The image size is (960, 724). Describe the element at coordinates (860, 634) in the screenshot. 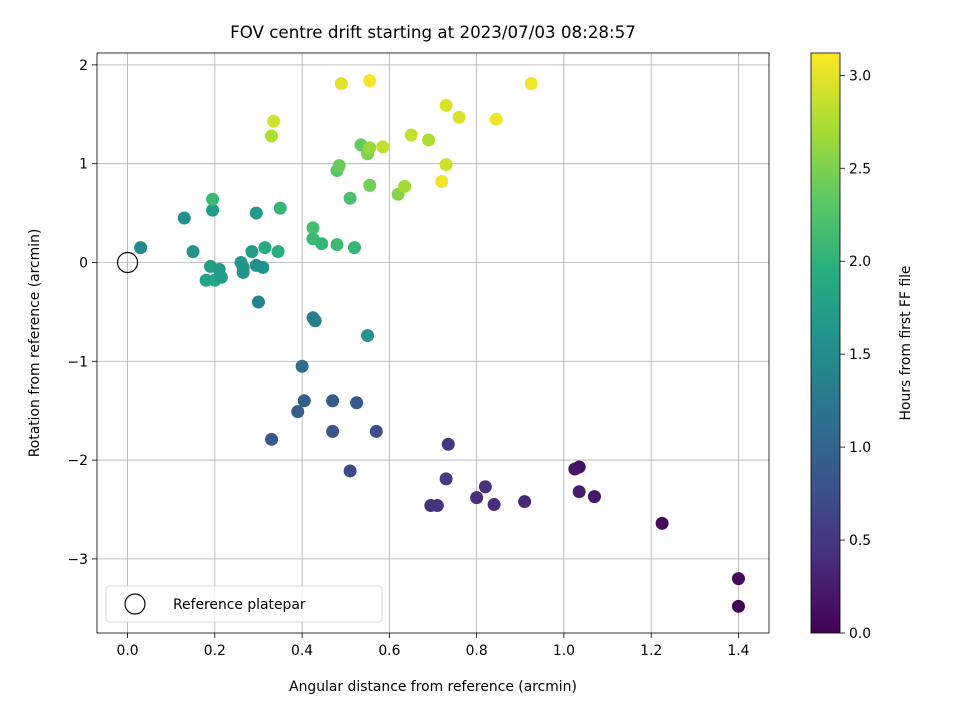

I see `colorbar-tick-label: 0.0` at that location.